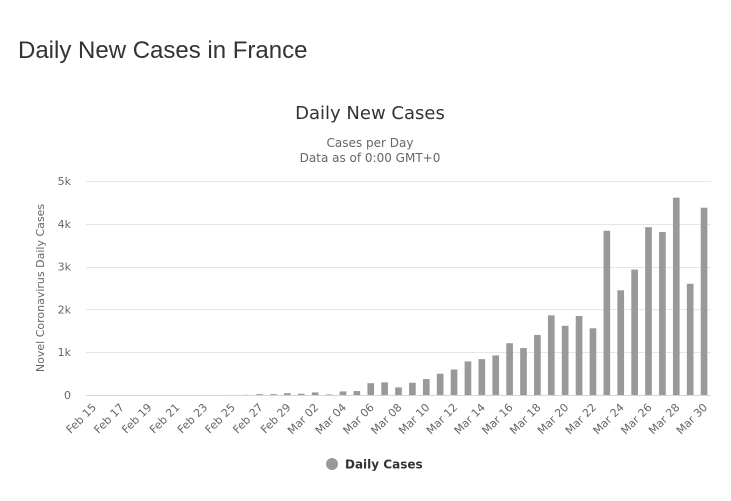 Image resolution: width=731 pixels, height=501 pixels. What do you see at coordinates (81, 418) in the screenshot?
I see `x-tick-label: Feb 15` at bounding box center [81, 418].